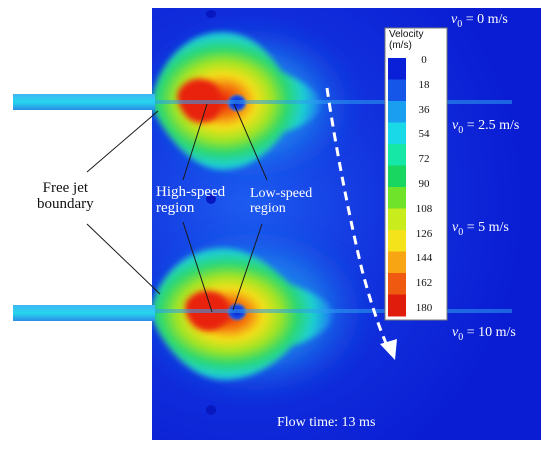 The height and width of the screenshot is (449, 550). What do you see at coordinates (268, 208) in the screenshot?
I see `low-speed-line2: region` at bounding box center [268, 208].